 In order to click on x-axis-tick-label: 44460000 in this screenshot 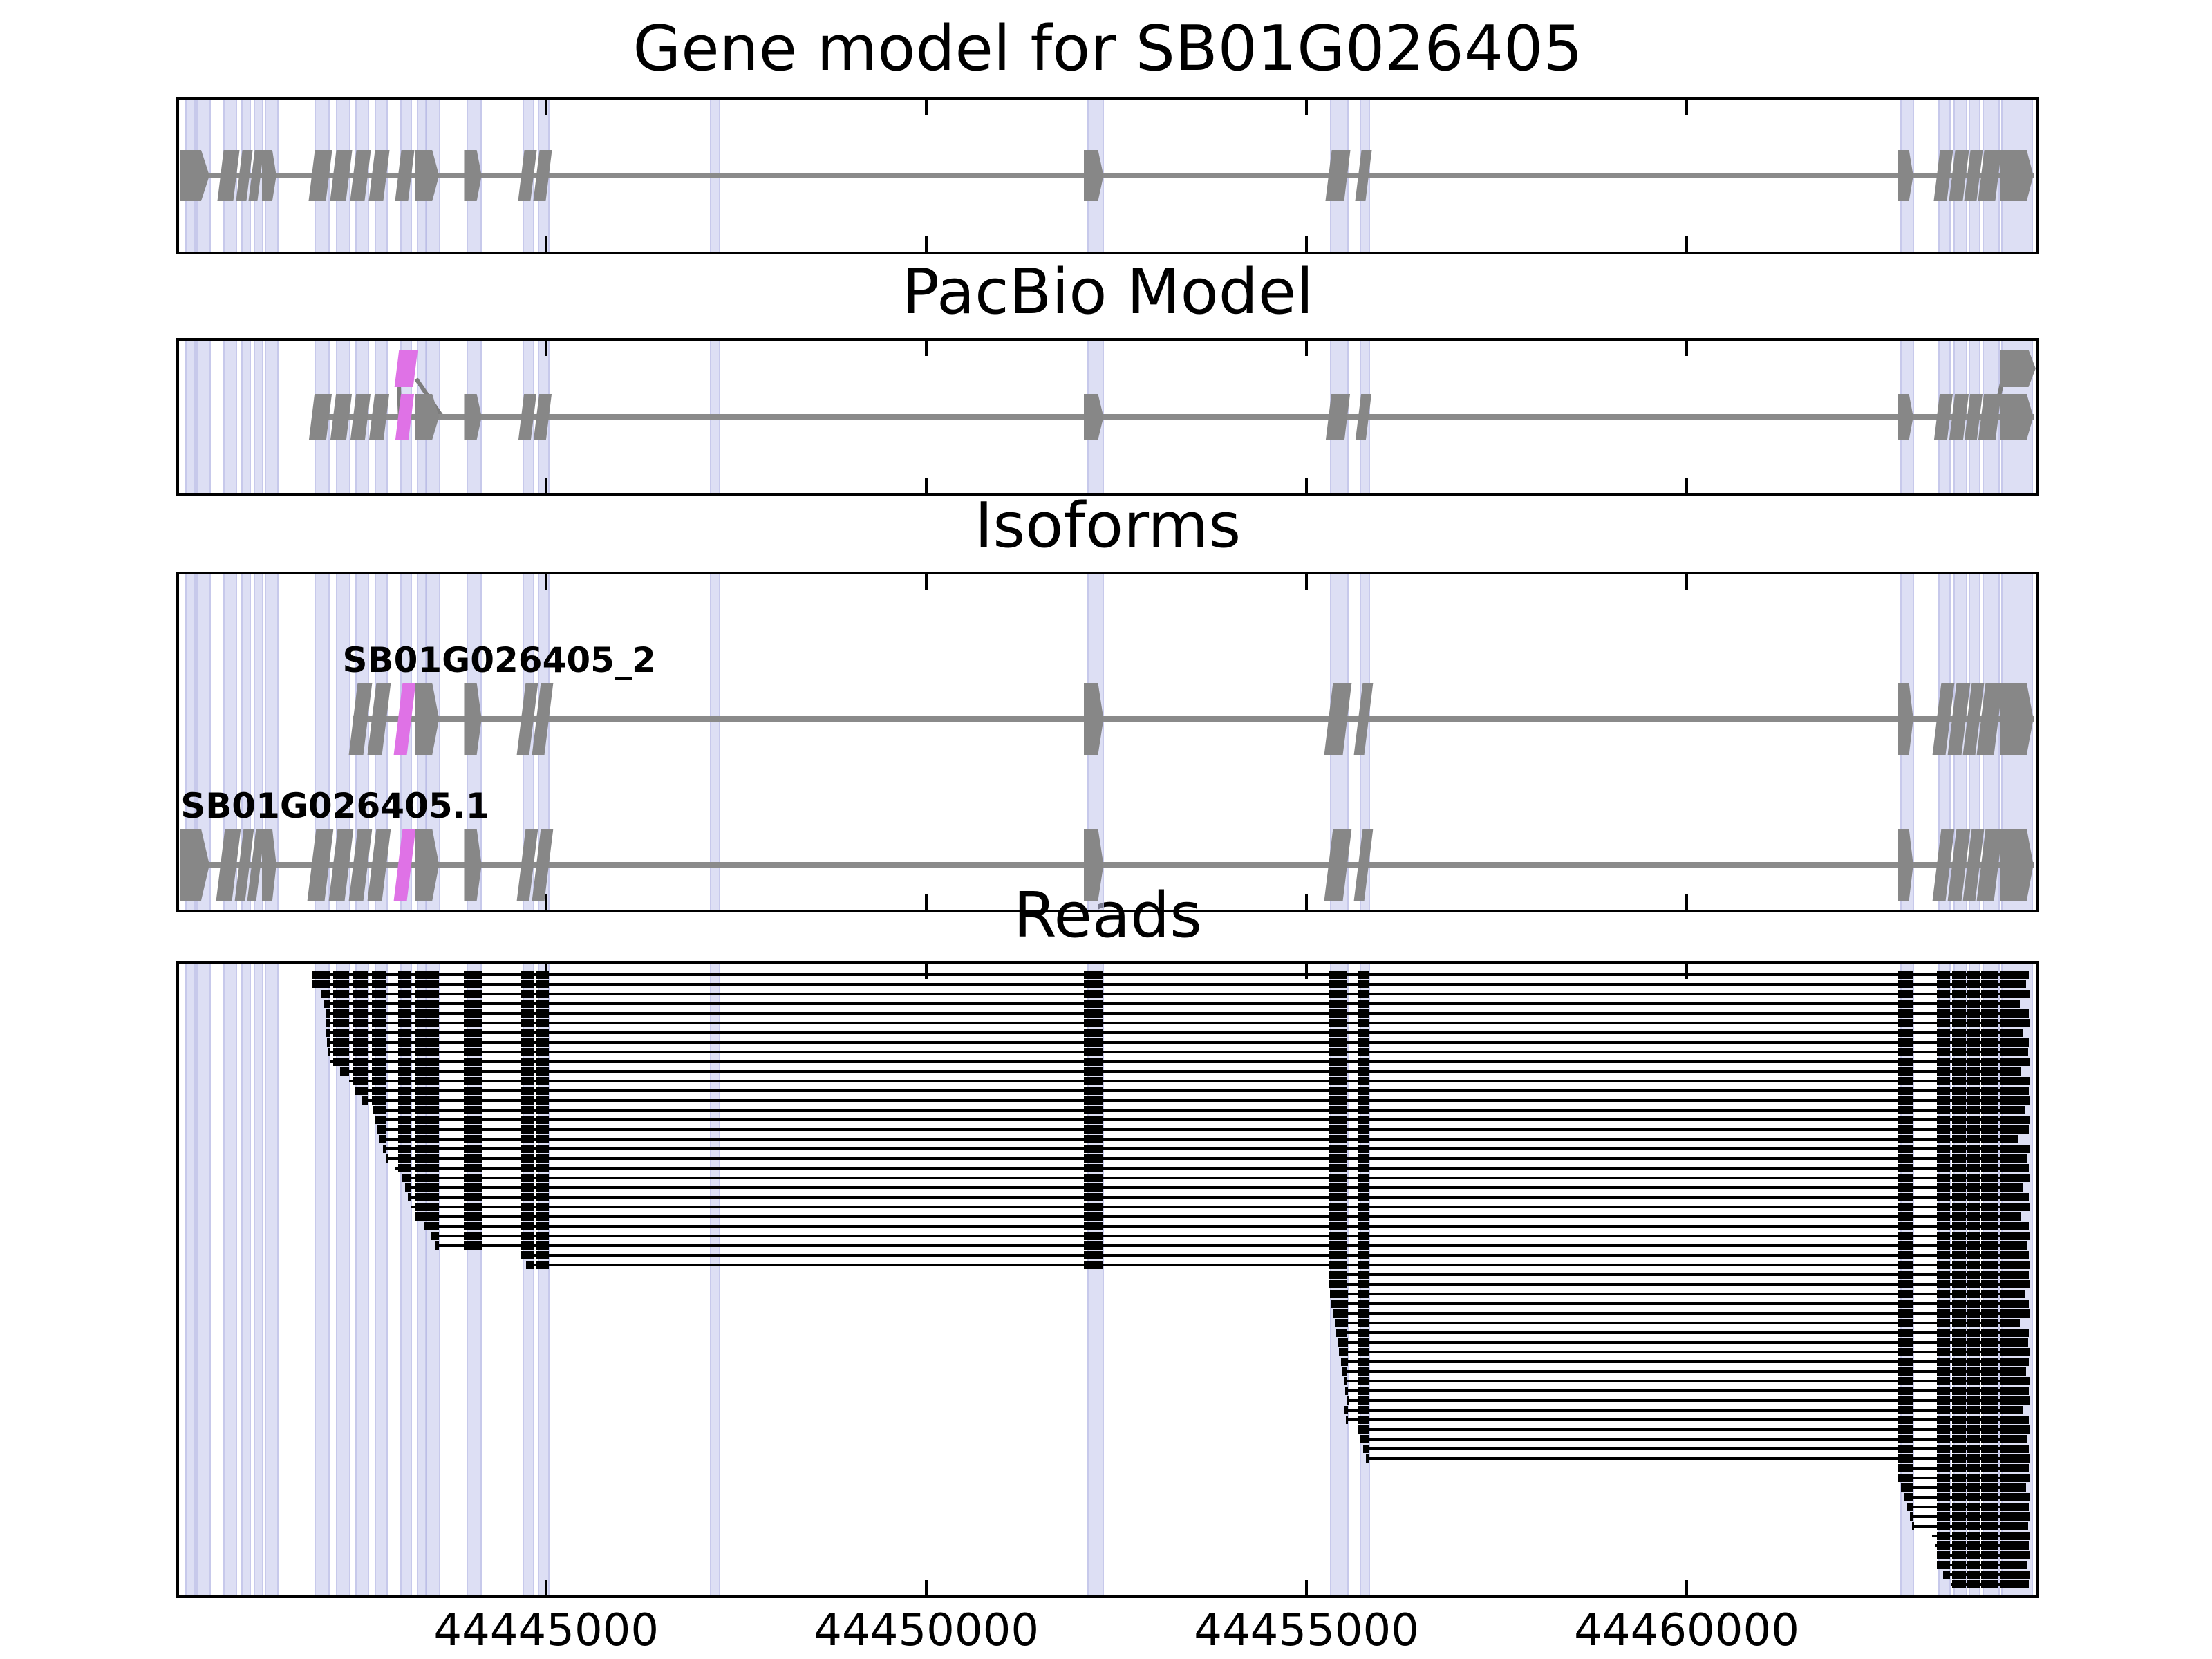, I will do `click(1686, 1630)`.